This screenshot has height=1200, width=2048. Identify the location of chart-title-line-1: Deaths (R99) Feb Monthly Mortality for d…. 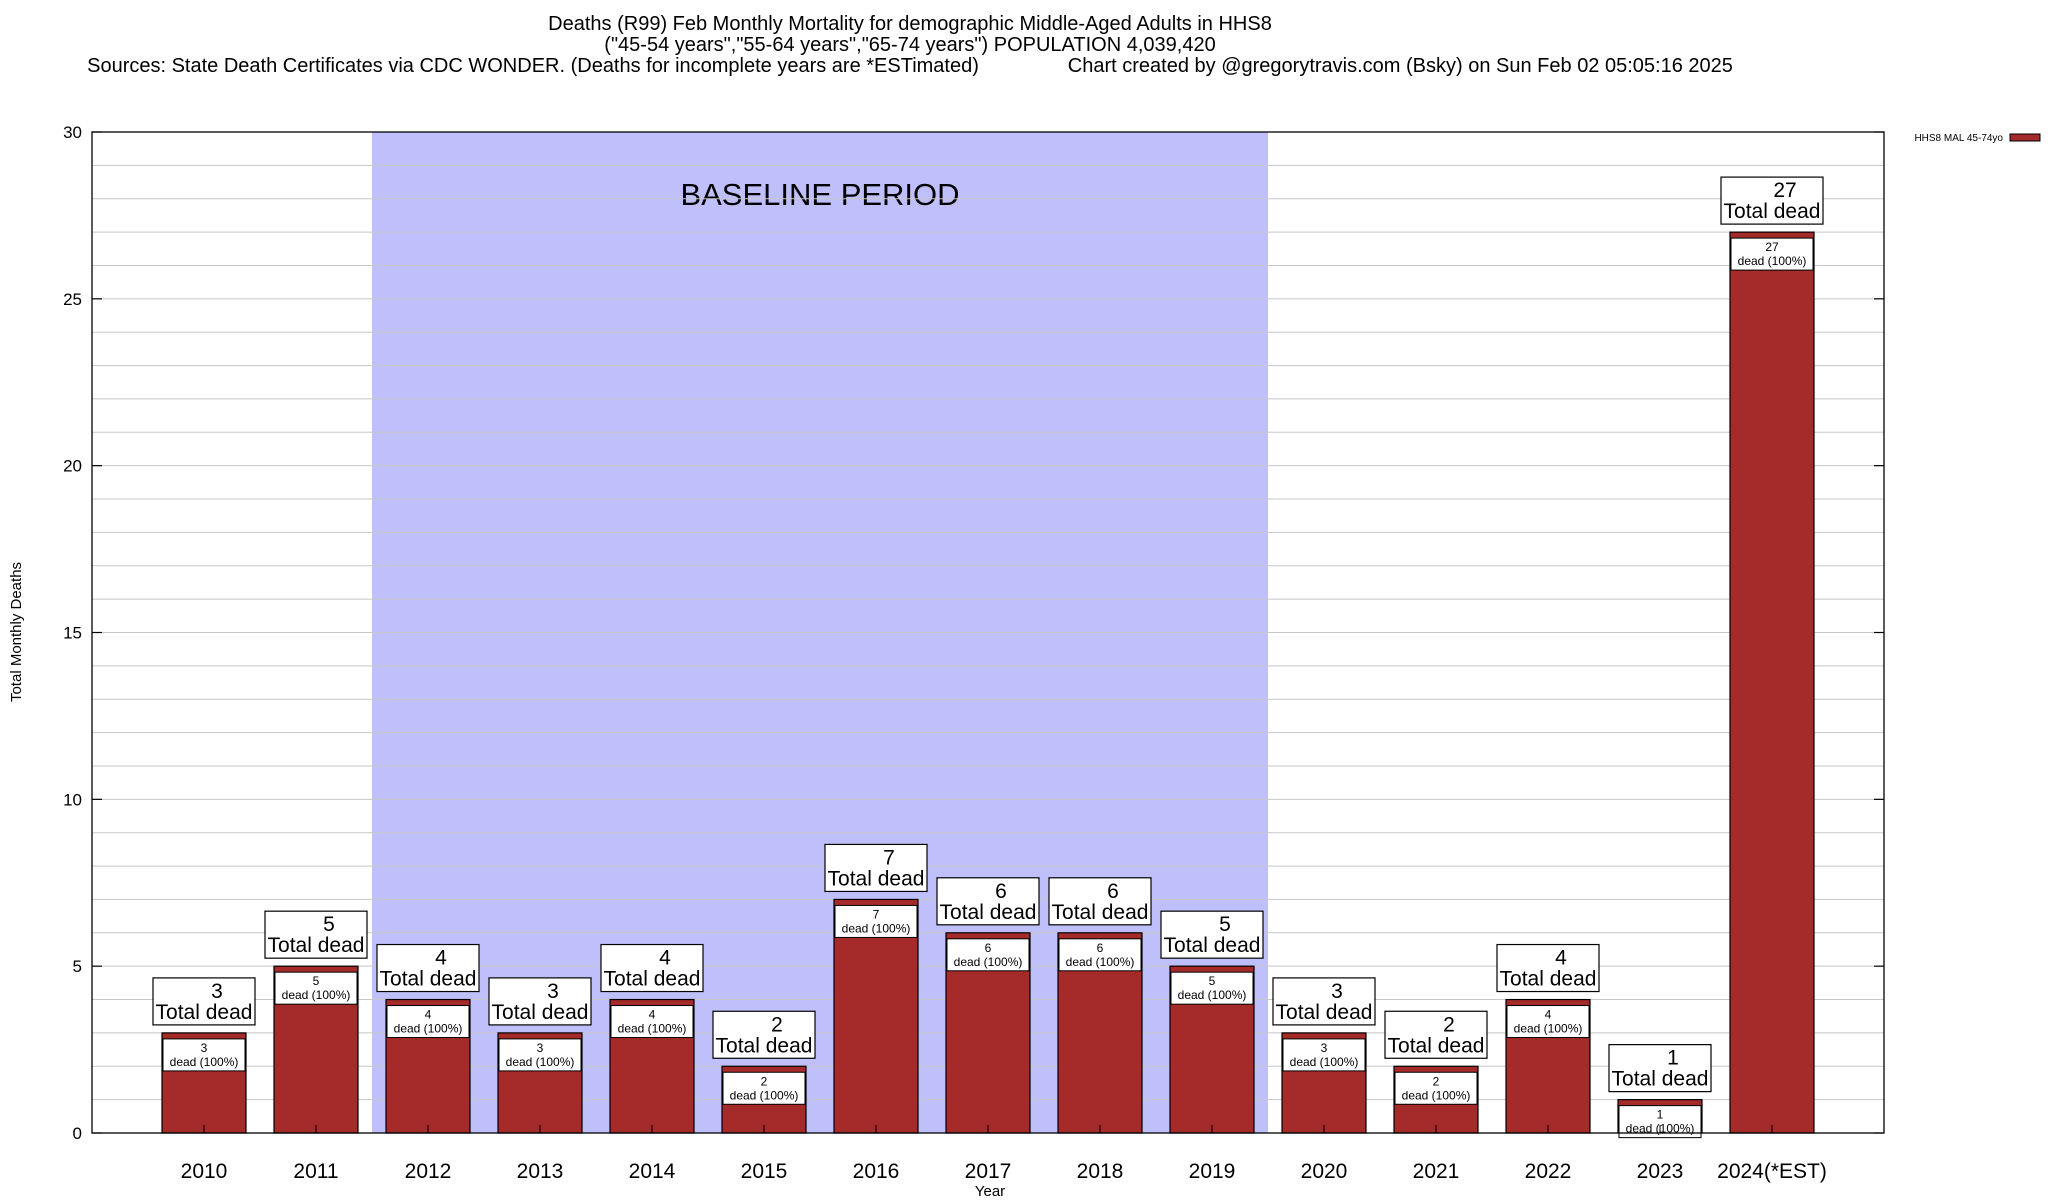
(910, 24).